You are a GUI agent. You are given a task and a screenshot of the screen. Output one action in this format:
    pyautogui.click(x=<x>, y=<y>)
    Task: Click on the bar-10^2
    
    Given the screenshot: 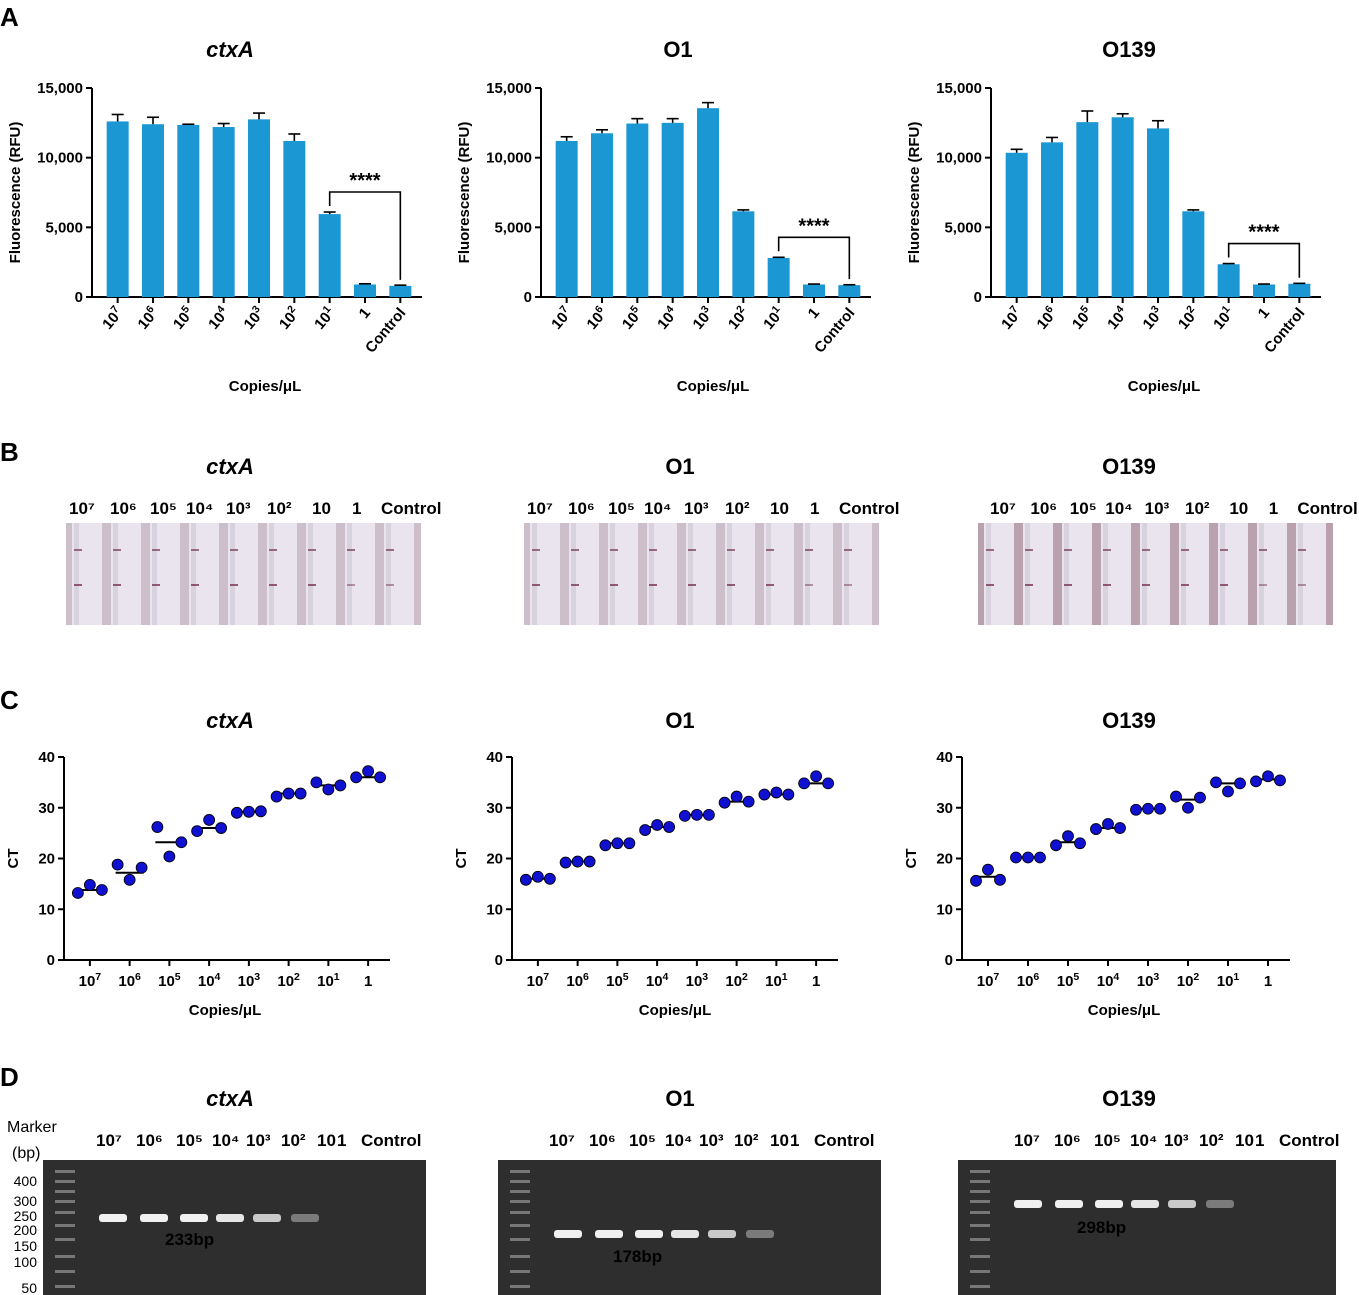 What is the action you would take?
    pyautogui.click(x=1193, y=254)
    